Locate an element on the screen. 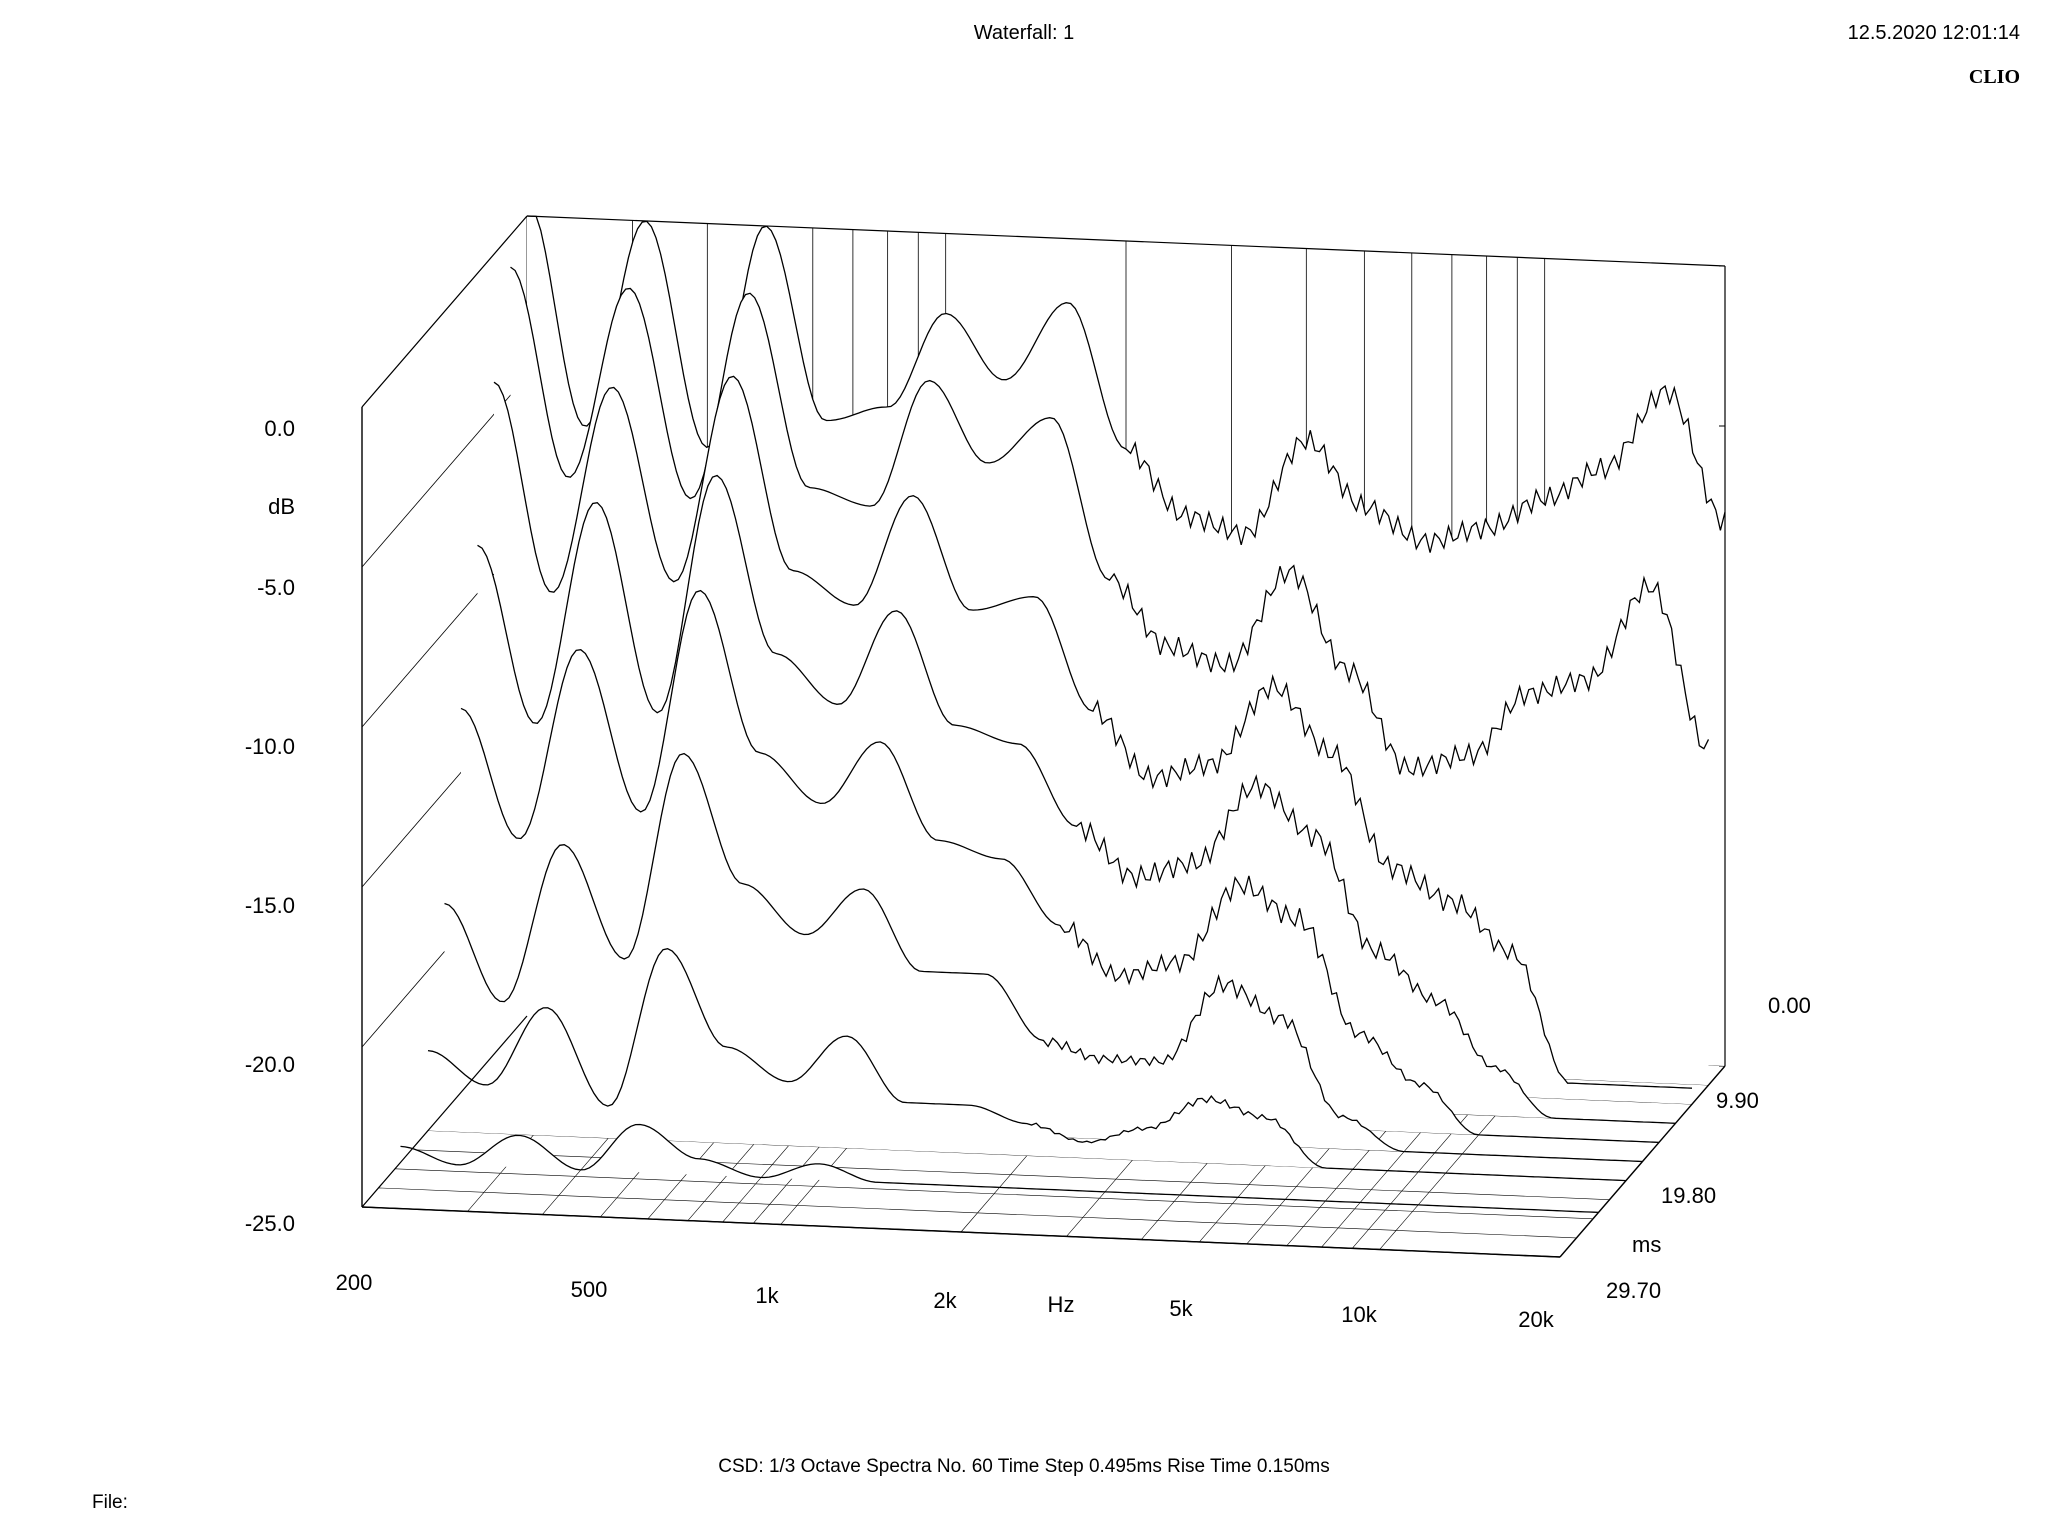 This screenshot has width=2048, height=1536. x-tick-label: 20k is located at coordinates (1536, 1319).